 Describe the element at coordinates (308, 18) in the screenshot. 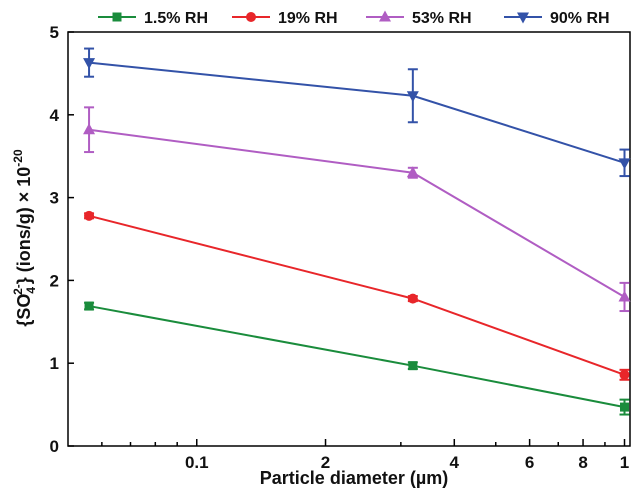

I see `legend-label: 19% RH` at that location.